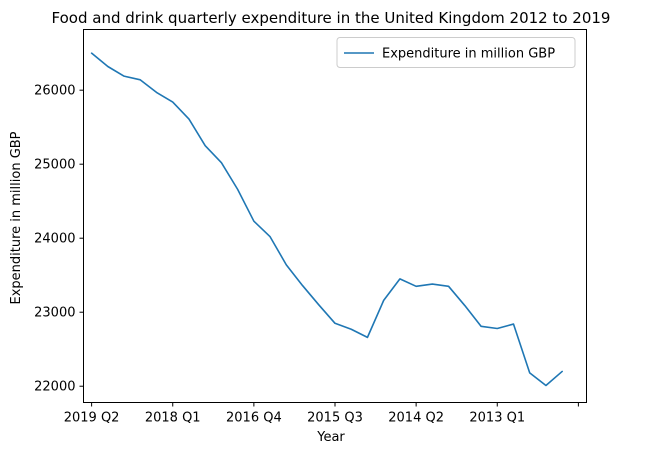 This screenshot has height=455, width=650. Describe the element at coordinates (416, 418) in the screenshot. I see `x-tick-label: 2014 Q2` at that location.